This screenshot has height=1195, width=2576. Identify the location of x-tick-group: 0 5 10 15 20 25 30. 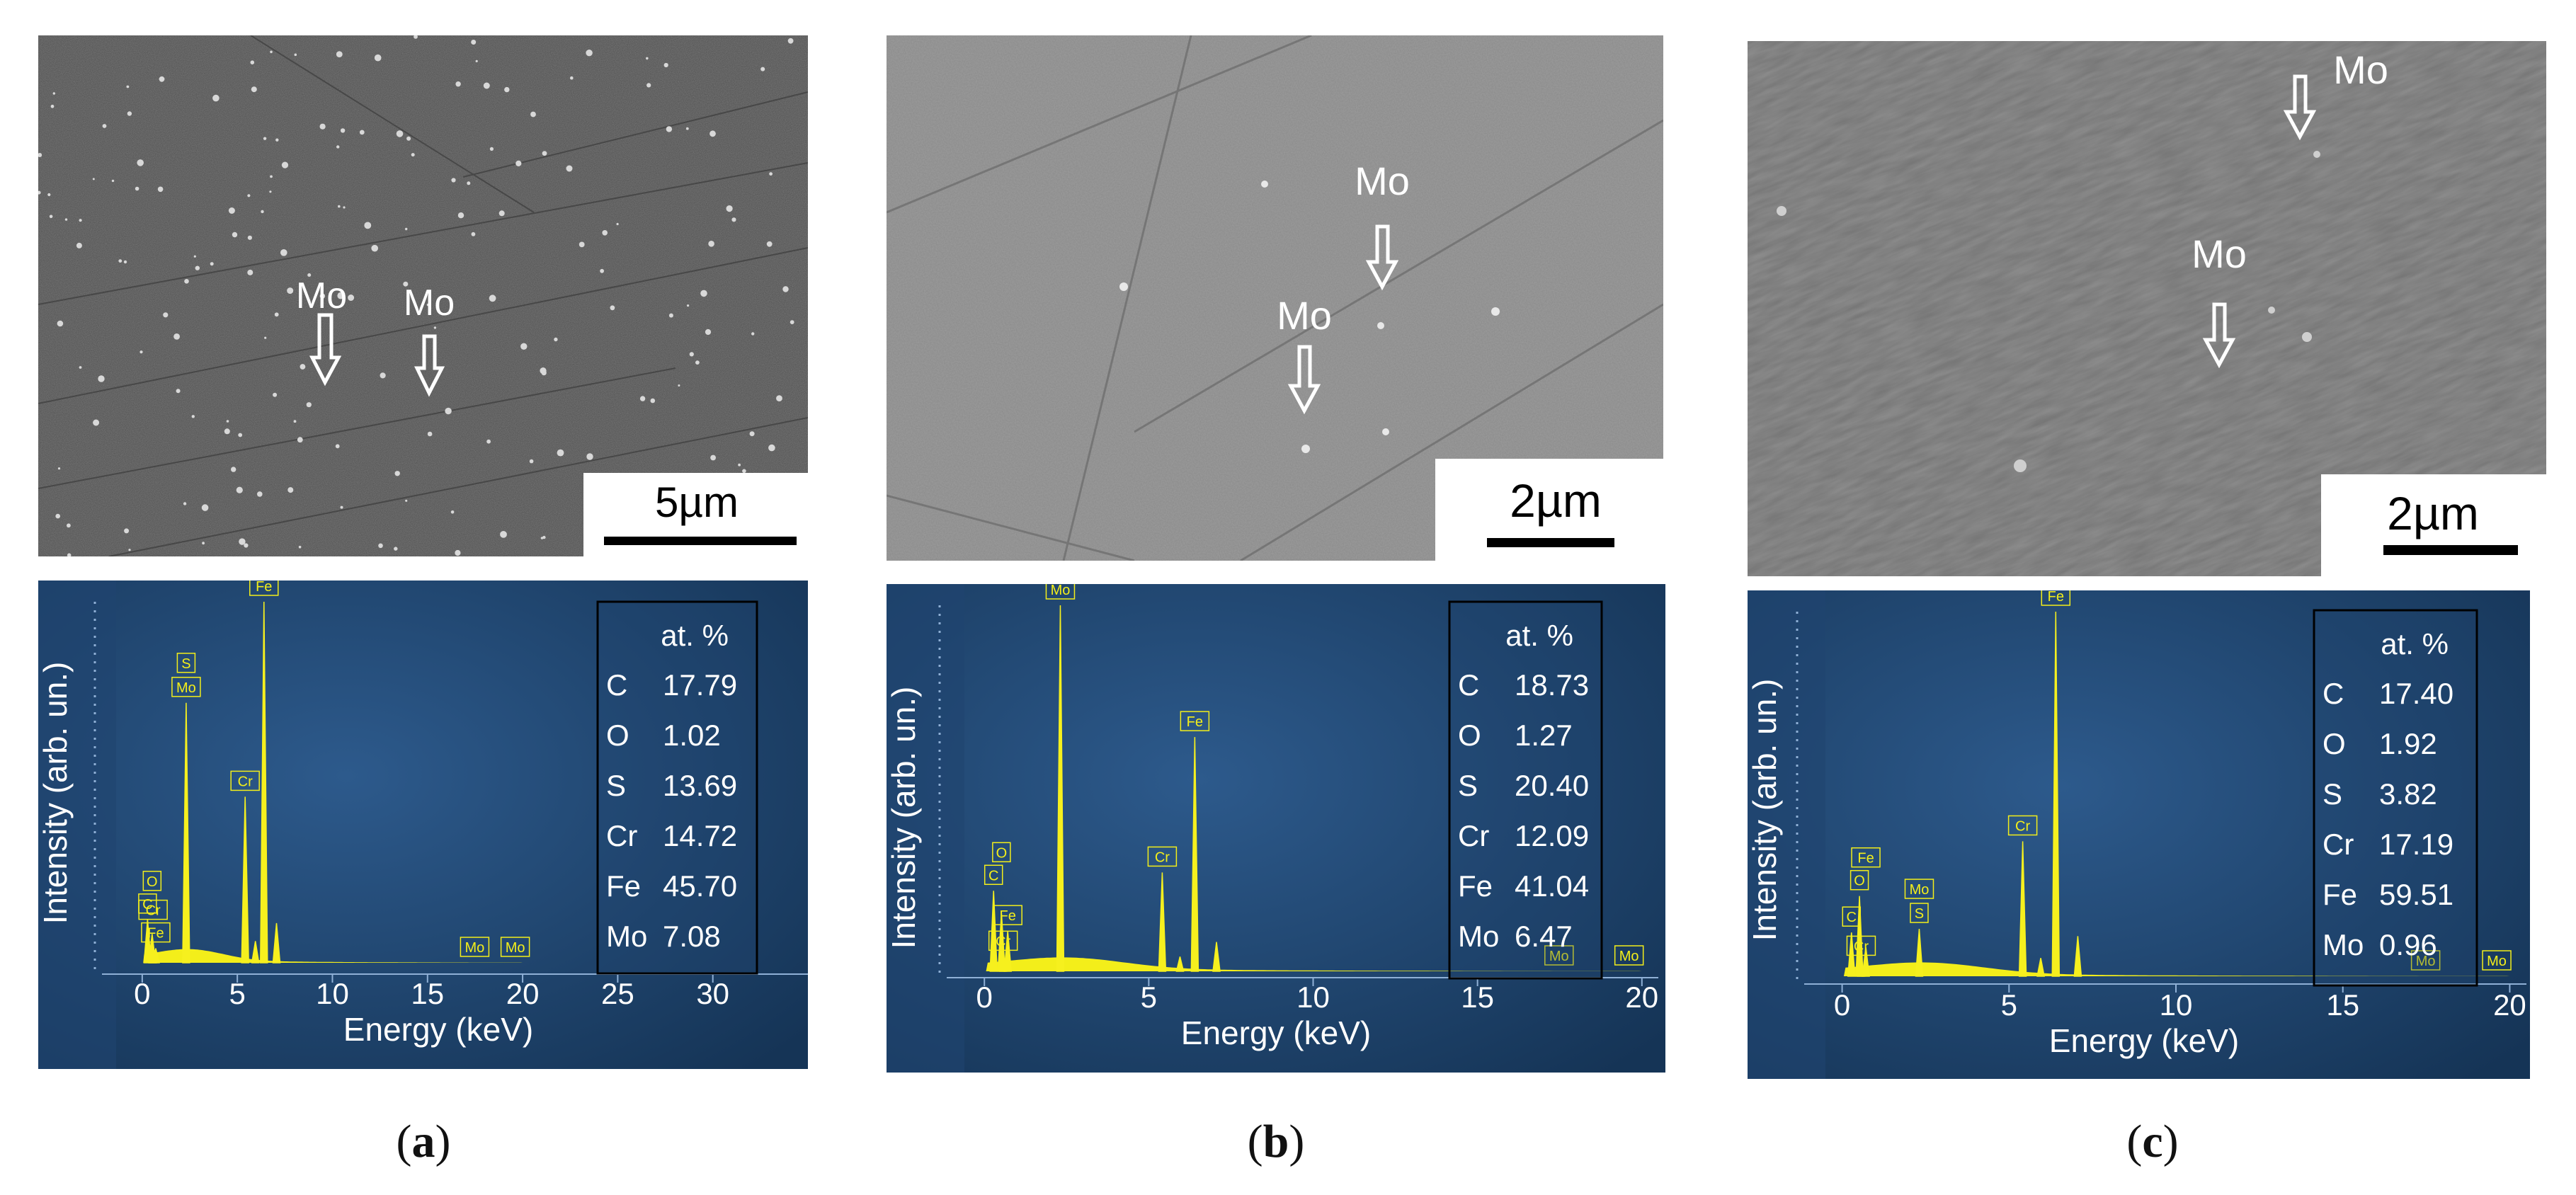
(450, 806).